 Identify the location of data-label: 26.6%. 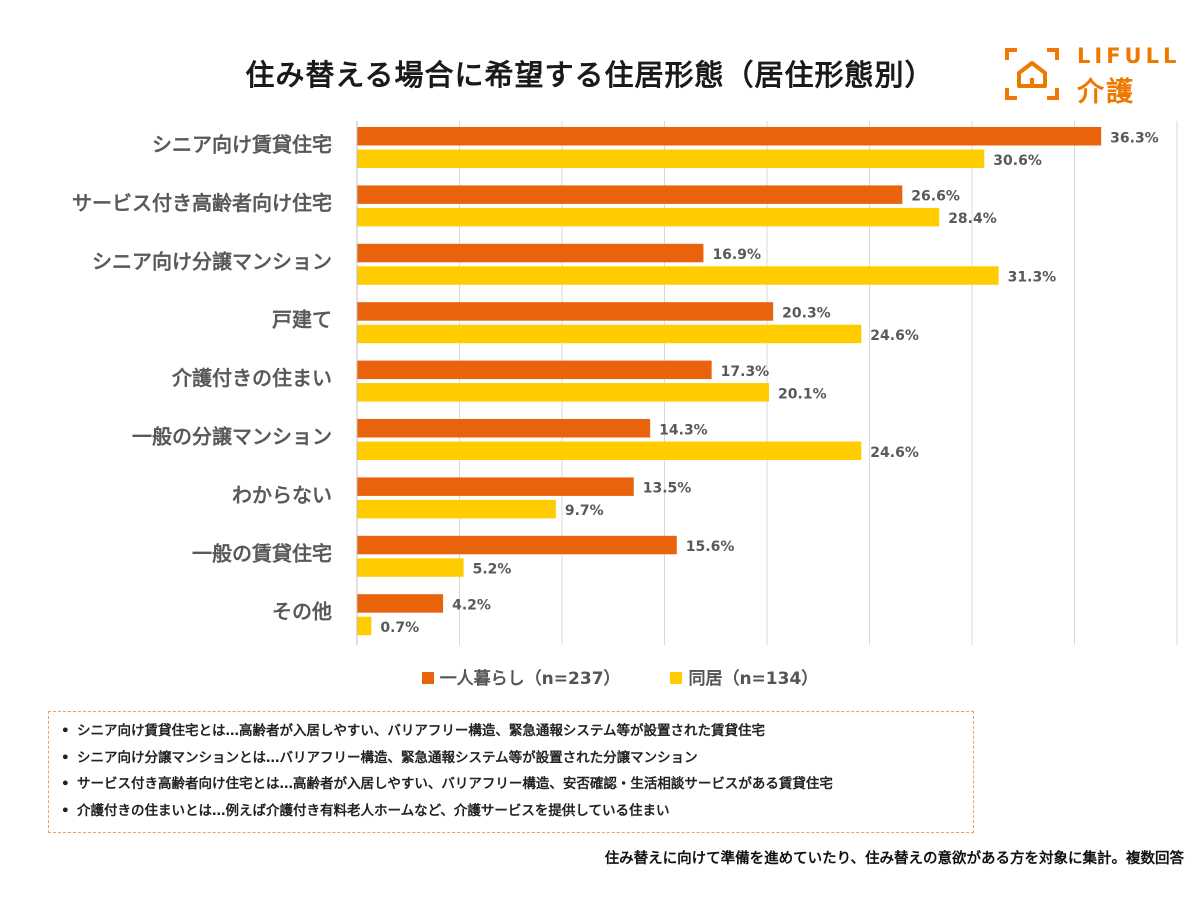
(935, 197).